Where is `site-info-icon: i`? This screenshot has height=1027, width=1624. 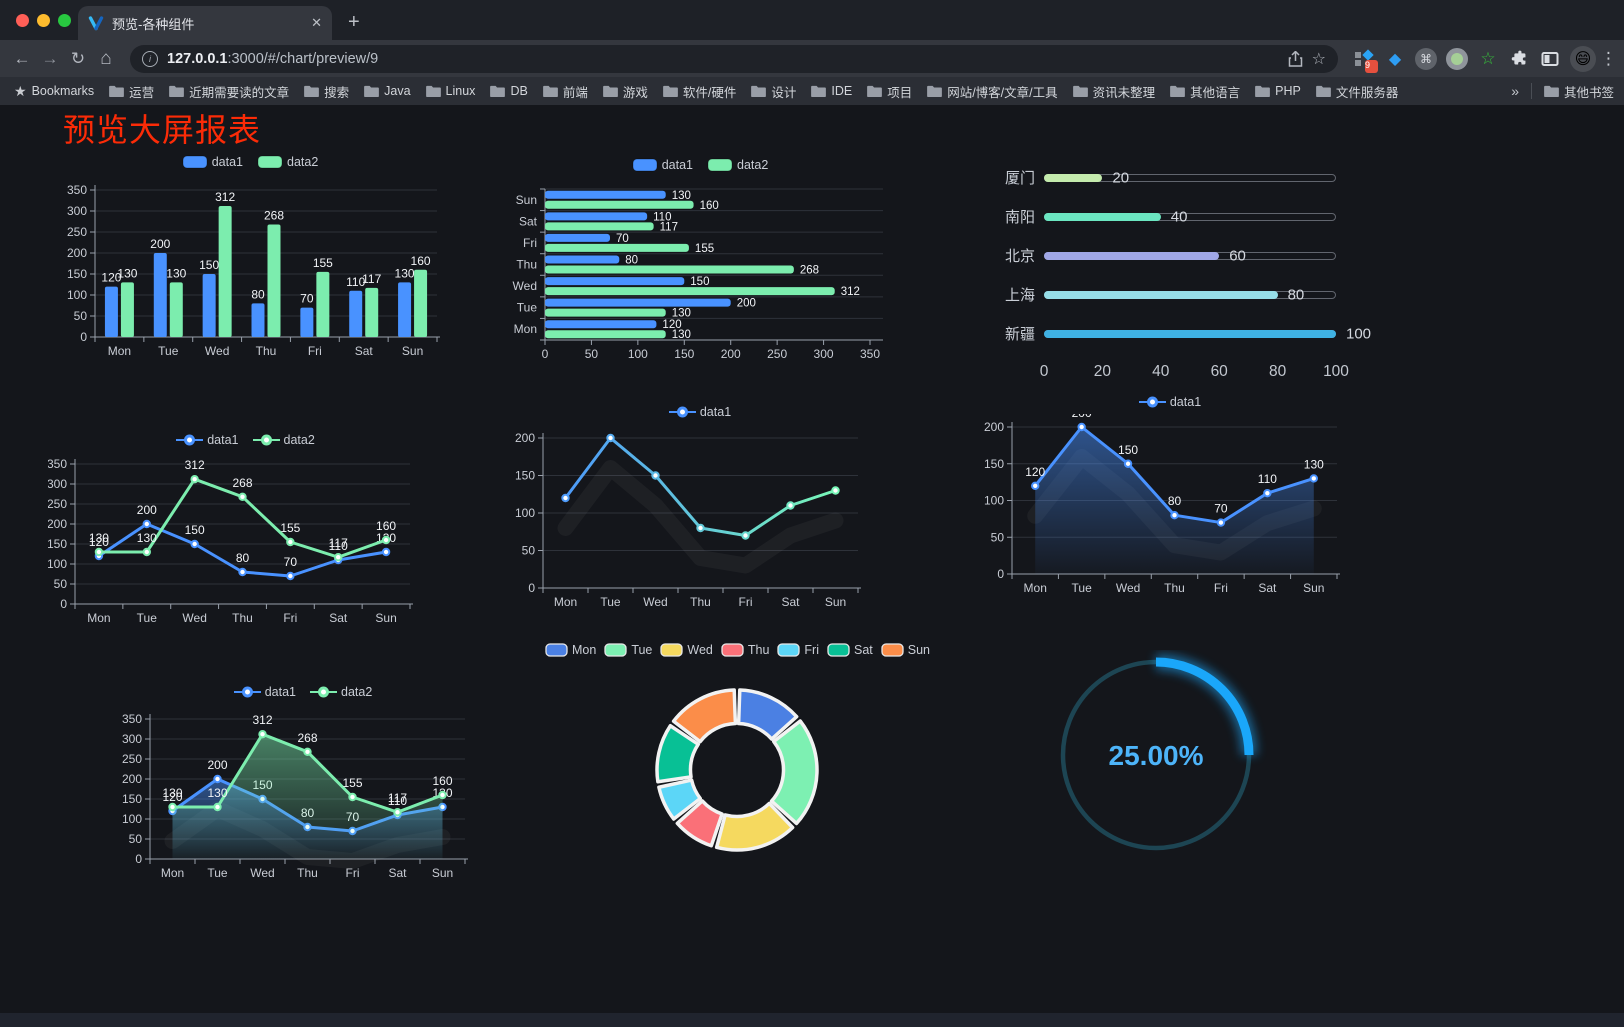
site-info-icon: i is located at coordinates (150, 58).